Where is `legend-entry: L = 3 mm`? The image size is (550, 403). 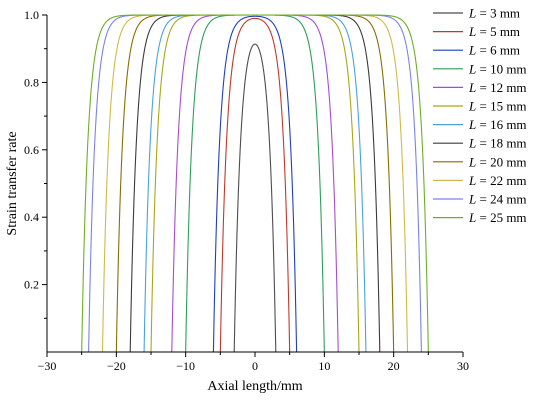 legend-entry: L = 3 mm is located at coordinates (494, 13).